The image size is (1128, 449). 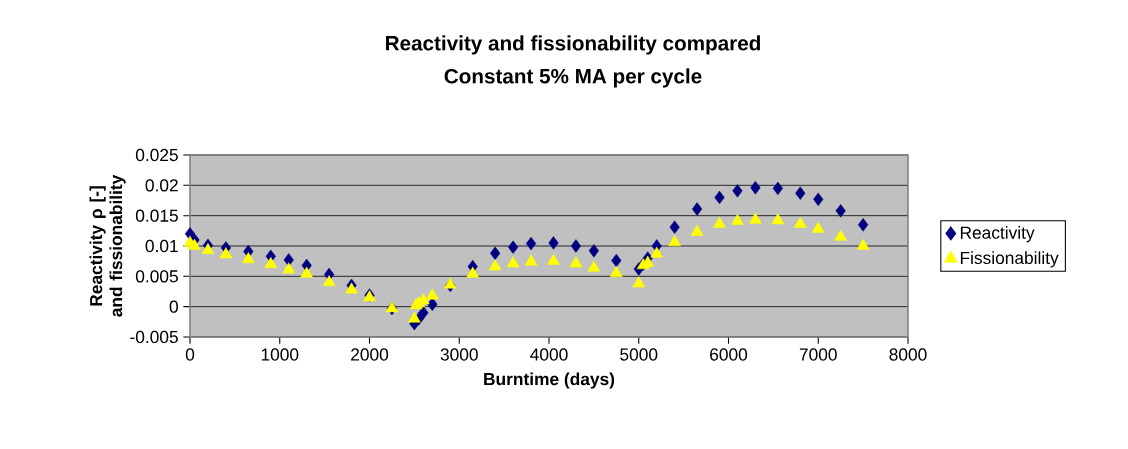 What do you see at coordinates (549, 354) in the screenshot?
I see `x-tick-label: 4000` at bounding box center [549, 354].